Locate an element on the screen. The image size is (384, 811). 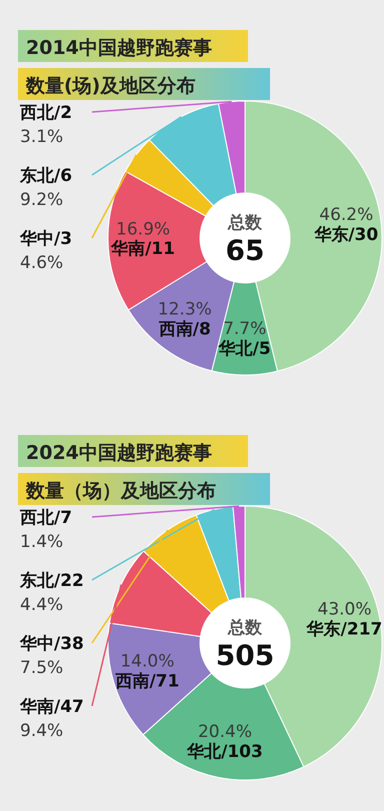
chart-title: 2024中国越野跑赛事 is located at coordinates (119, 453).